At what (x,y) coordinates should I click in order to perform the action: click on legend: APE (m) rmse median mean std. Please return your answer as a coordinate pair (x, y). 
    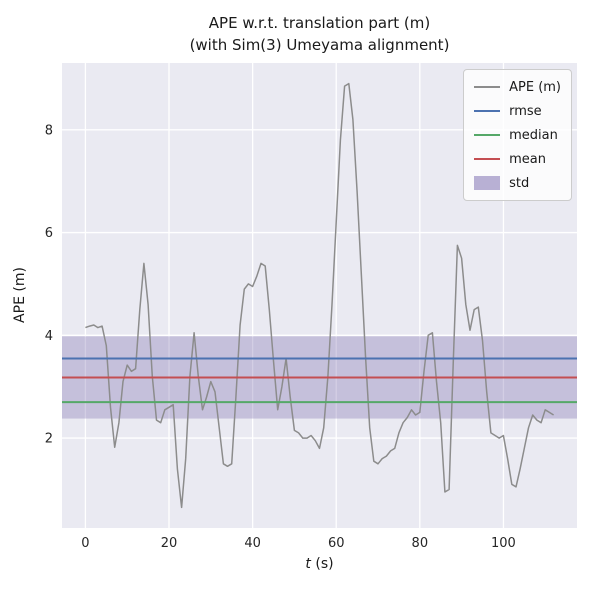
    Looking at the image, I should click on (517, 135).